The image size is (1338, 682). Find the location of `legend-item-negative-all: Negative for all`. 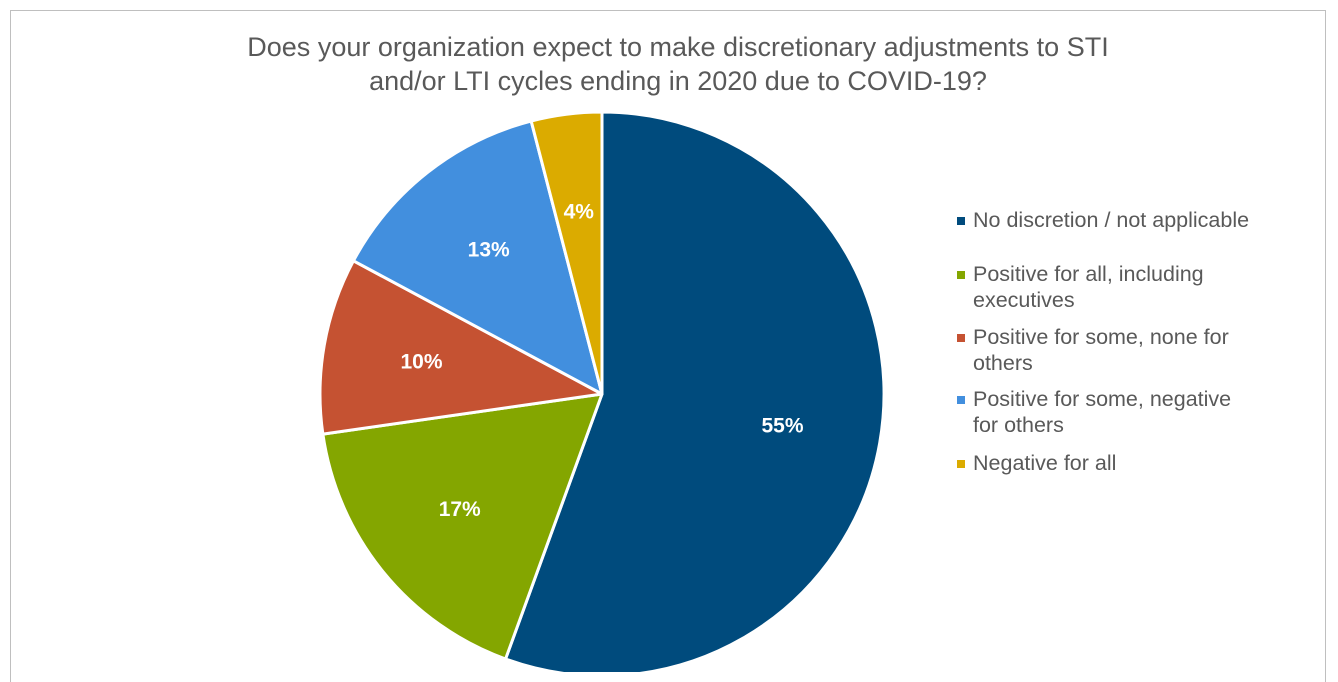

legend-item-negative-all: Negative for all is located at coordinates (1142, 463).